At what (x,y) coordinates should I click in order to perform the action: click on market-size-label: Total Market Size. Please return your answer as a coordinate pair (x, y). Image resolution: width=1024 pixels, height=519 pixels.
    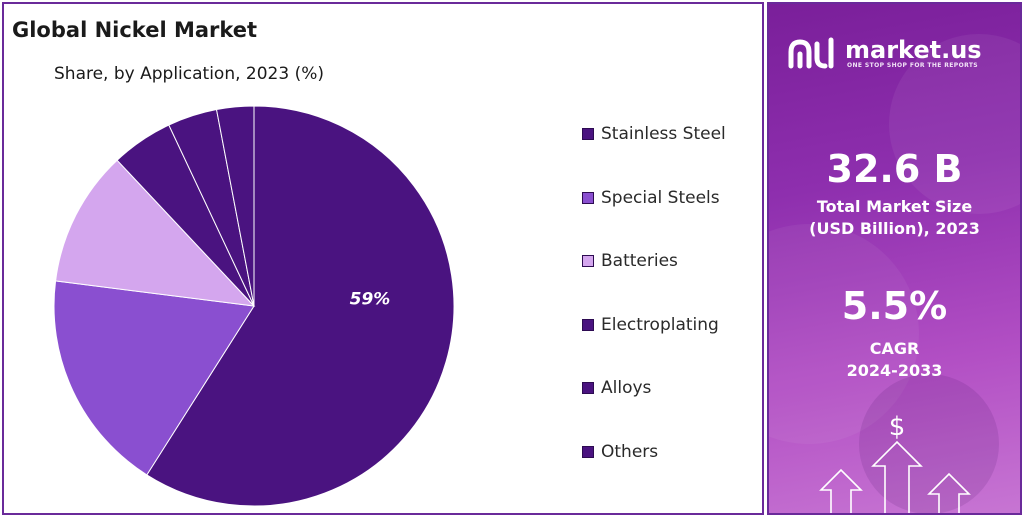
    Looking at the image, I should click on (894, 206).